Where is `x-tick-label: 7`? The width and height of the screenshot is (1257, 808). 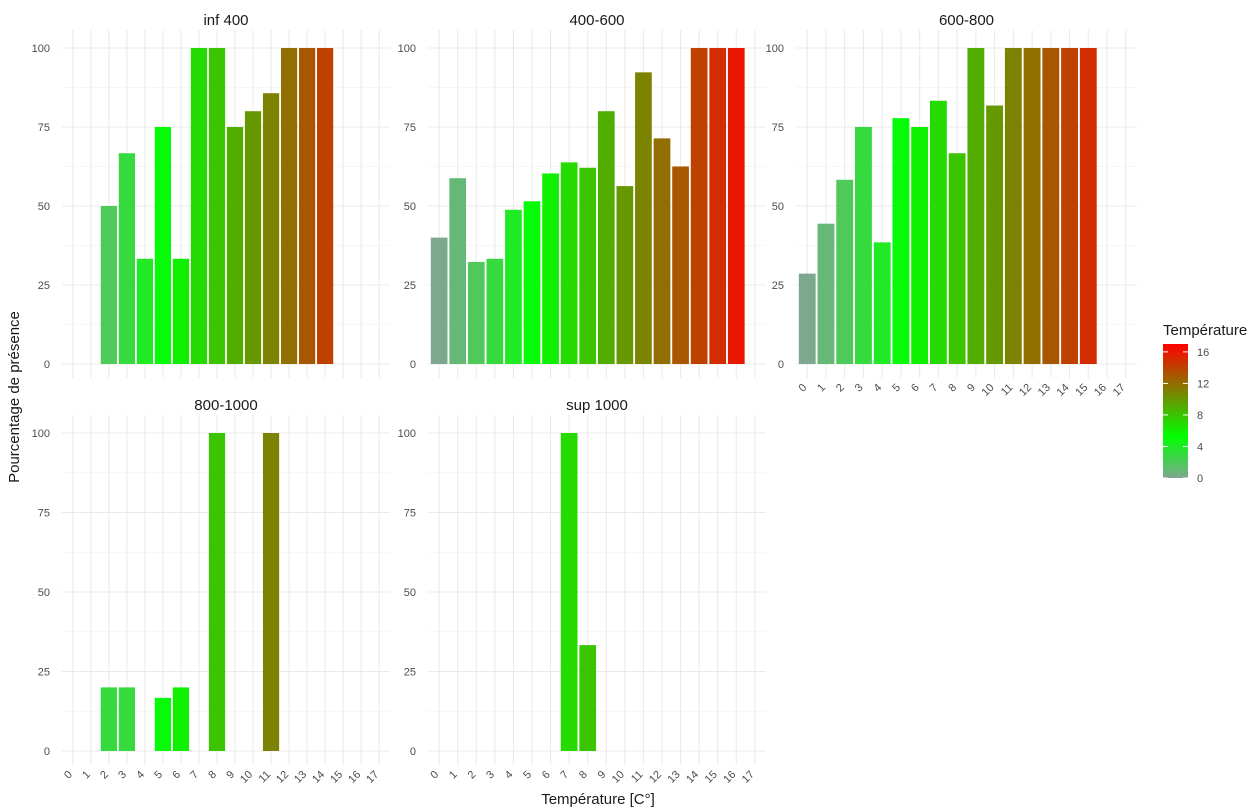
x-tick-label: 7 is located at coordinates (564, 775).